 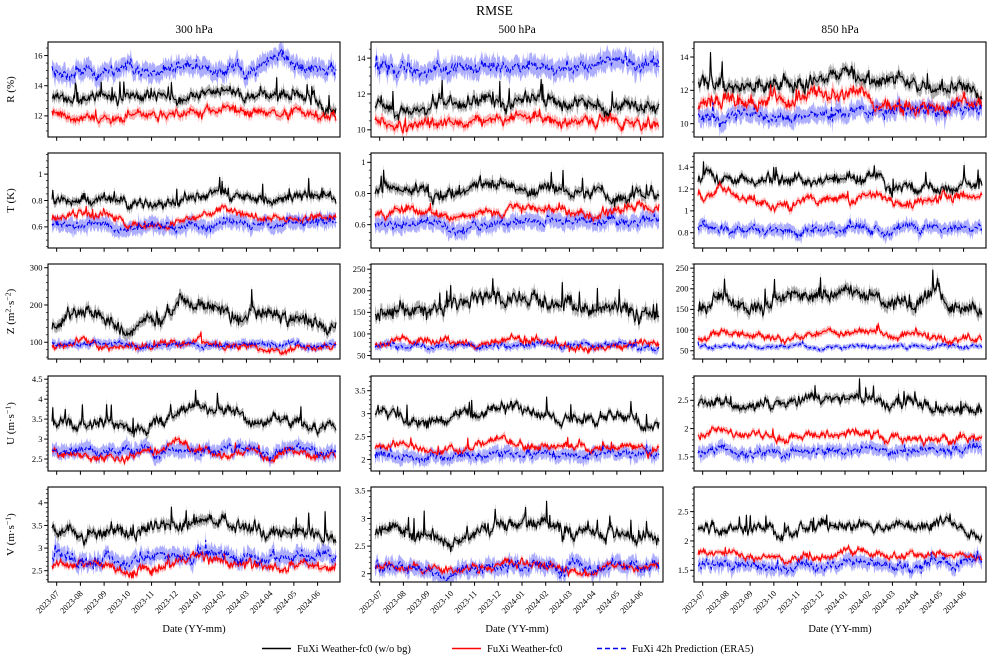 I want to click on x-tick-label: 2024-04, so click(x=261, y=602).